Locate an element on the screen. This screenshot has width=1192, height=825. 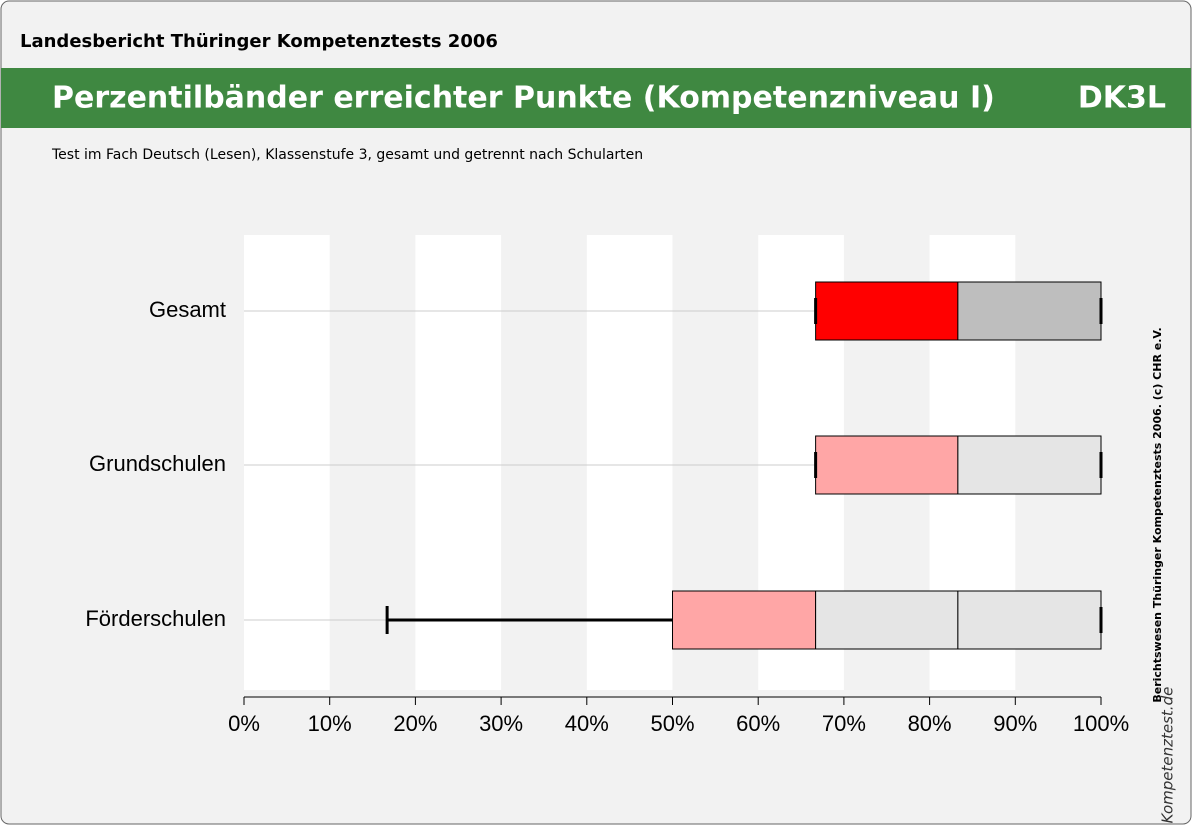
logo: Kompetenztest.de is located at coordinates (1168, 755).